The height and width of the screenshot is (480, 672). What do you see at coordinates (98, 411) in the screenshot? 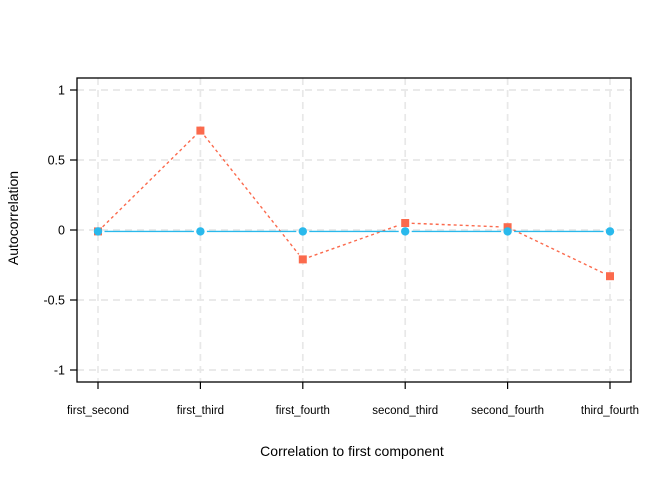
I see `x-tick-label: first_second` at bounding box center [98, 411].